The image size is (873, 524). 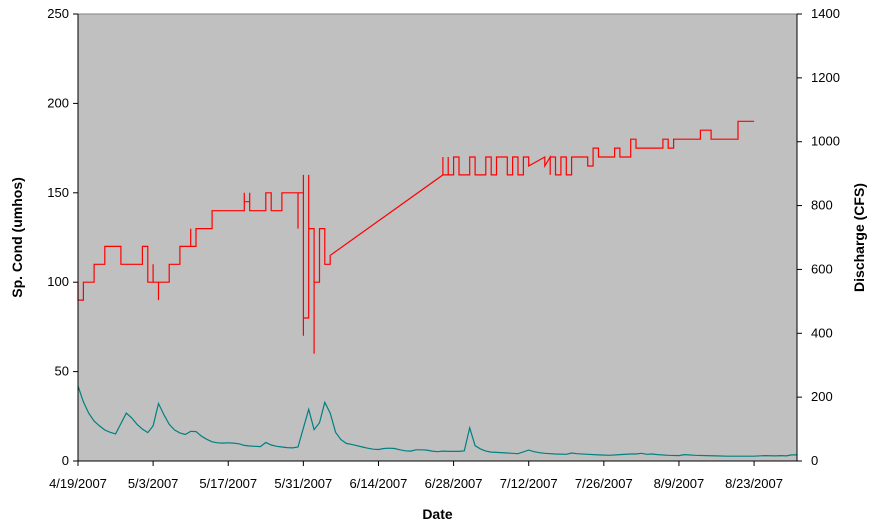 I want to click on y-right-tick-label: 0, so click(x=814, y=460).